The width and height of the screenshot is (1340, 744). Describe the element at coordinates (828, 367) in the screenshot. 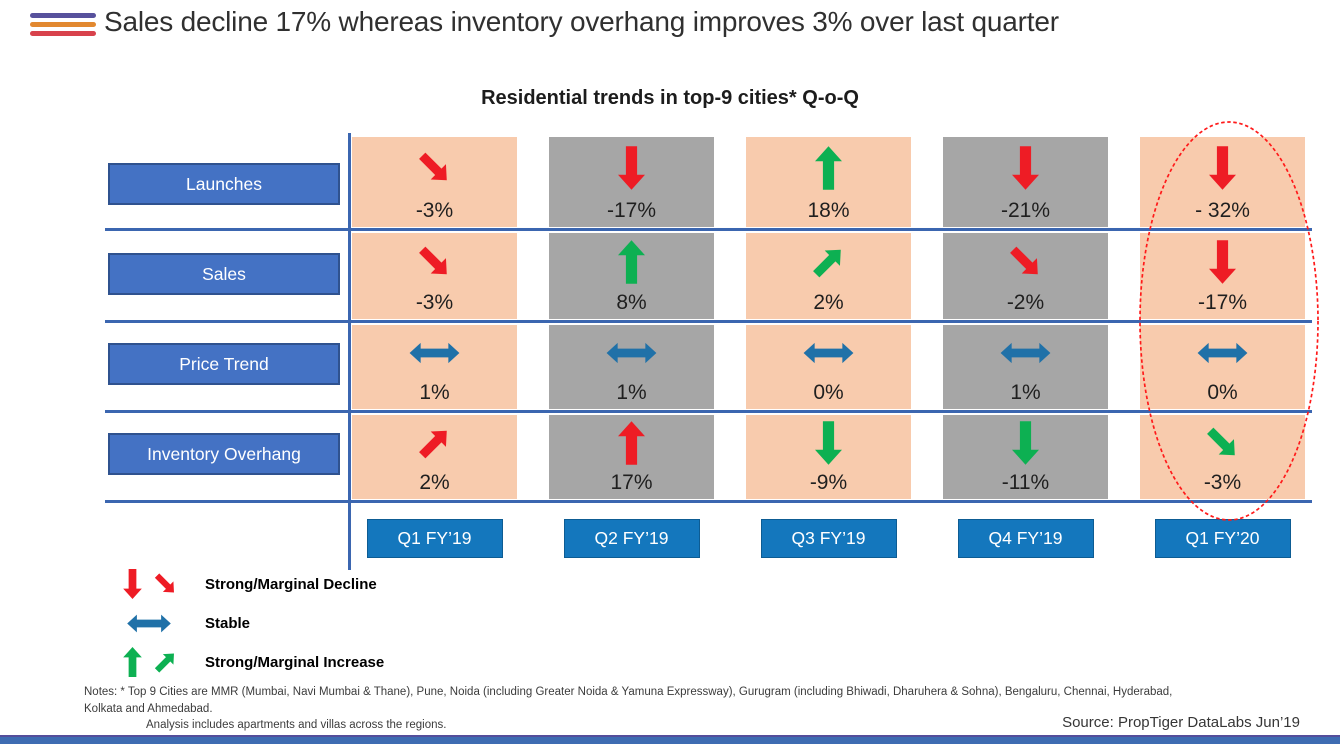

I see `cell-price-trend-3: 0%` at that location.